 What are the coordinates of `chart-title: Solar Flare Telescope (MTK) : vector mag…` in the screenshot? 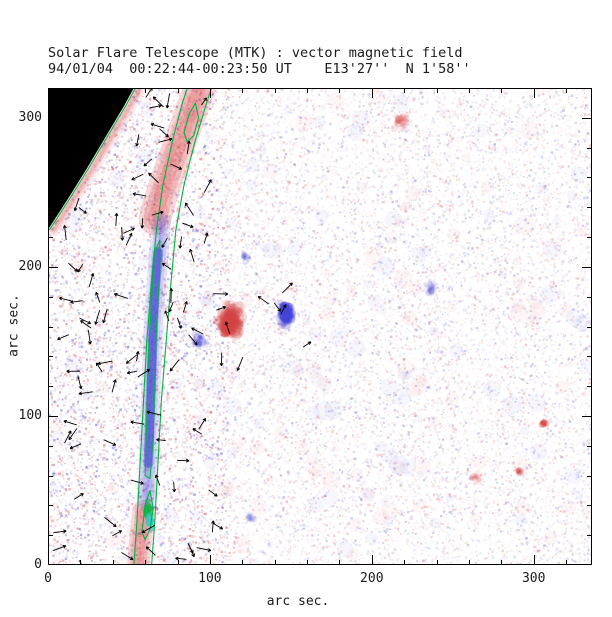 It's located at (255, 53).